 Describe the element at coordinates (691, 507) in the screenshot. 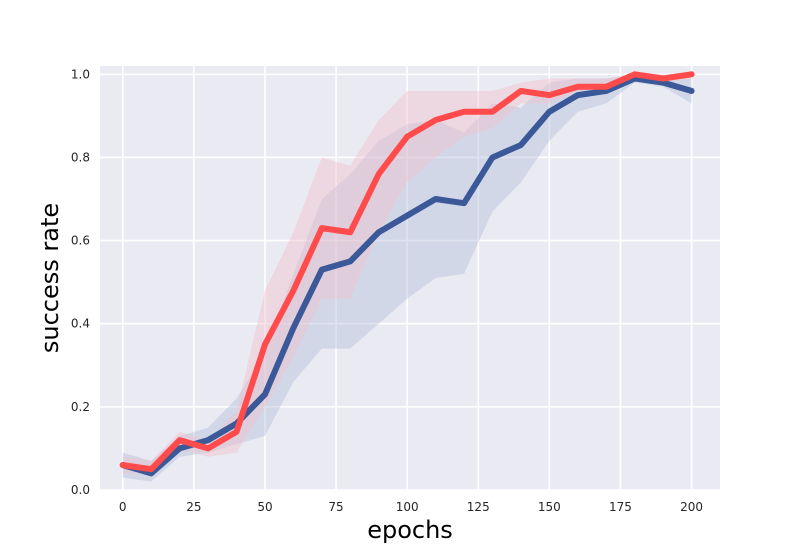

I see `x-tick-label: 200` at that location.